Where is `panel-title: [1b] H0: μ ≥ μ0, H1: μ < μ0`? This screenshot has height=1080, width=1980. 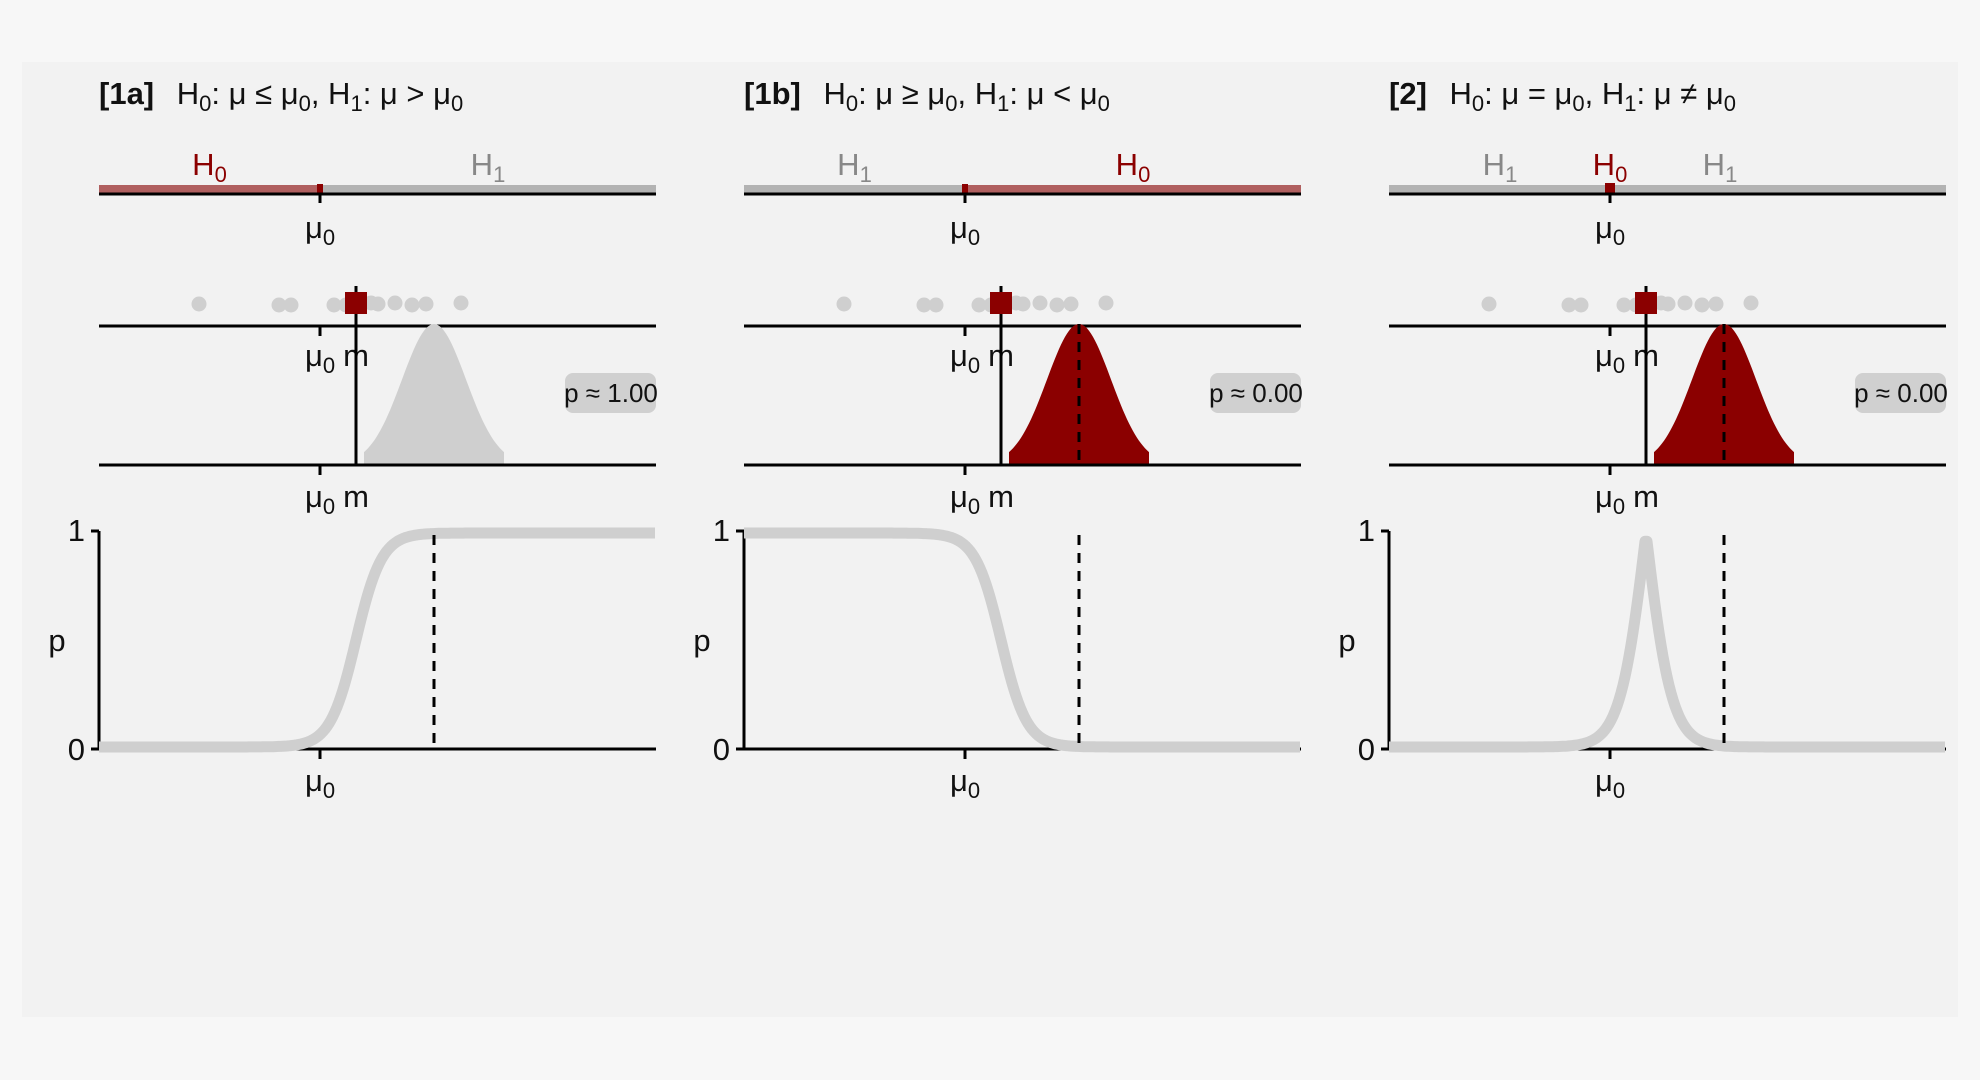
panel-title: [1b] H0: μ ≥ μ0, H1: μ < μ0 is located at coordinates (927, 96).